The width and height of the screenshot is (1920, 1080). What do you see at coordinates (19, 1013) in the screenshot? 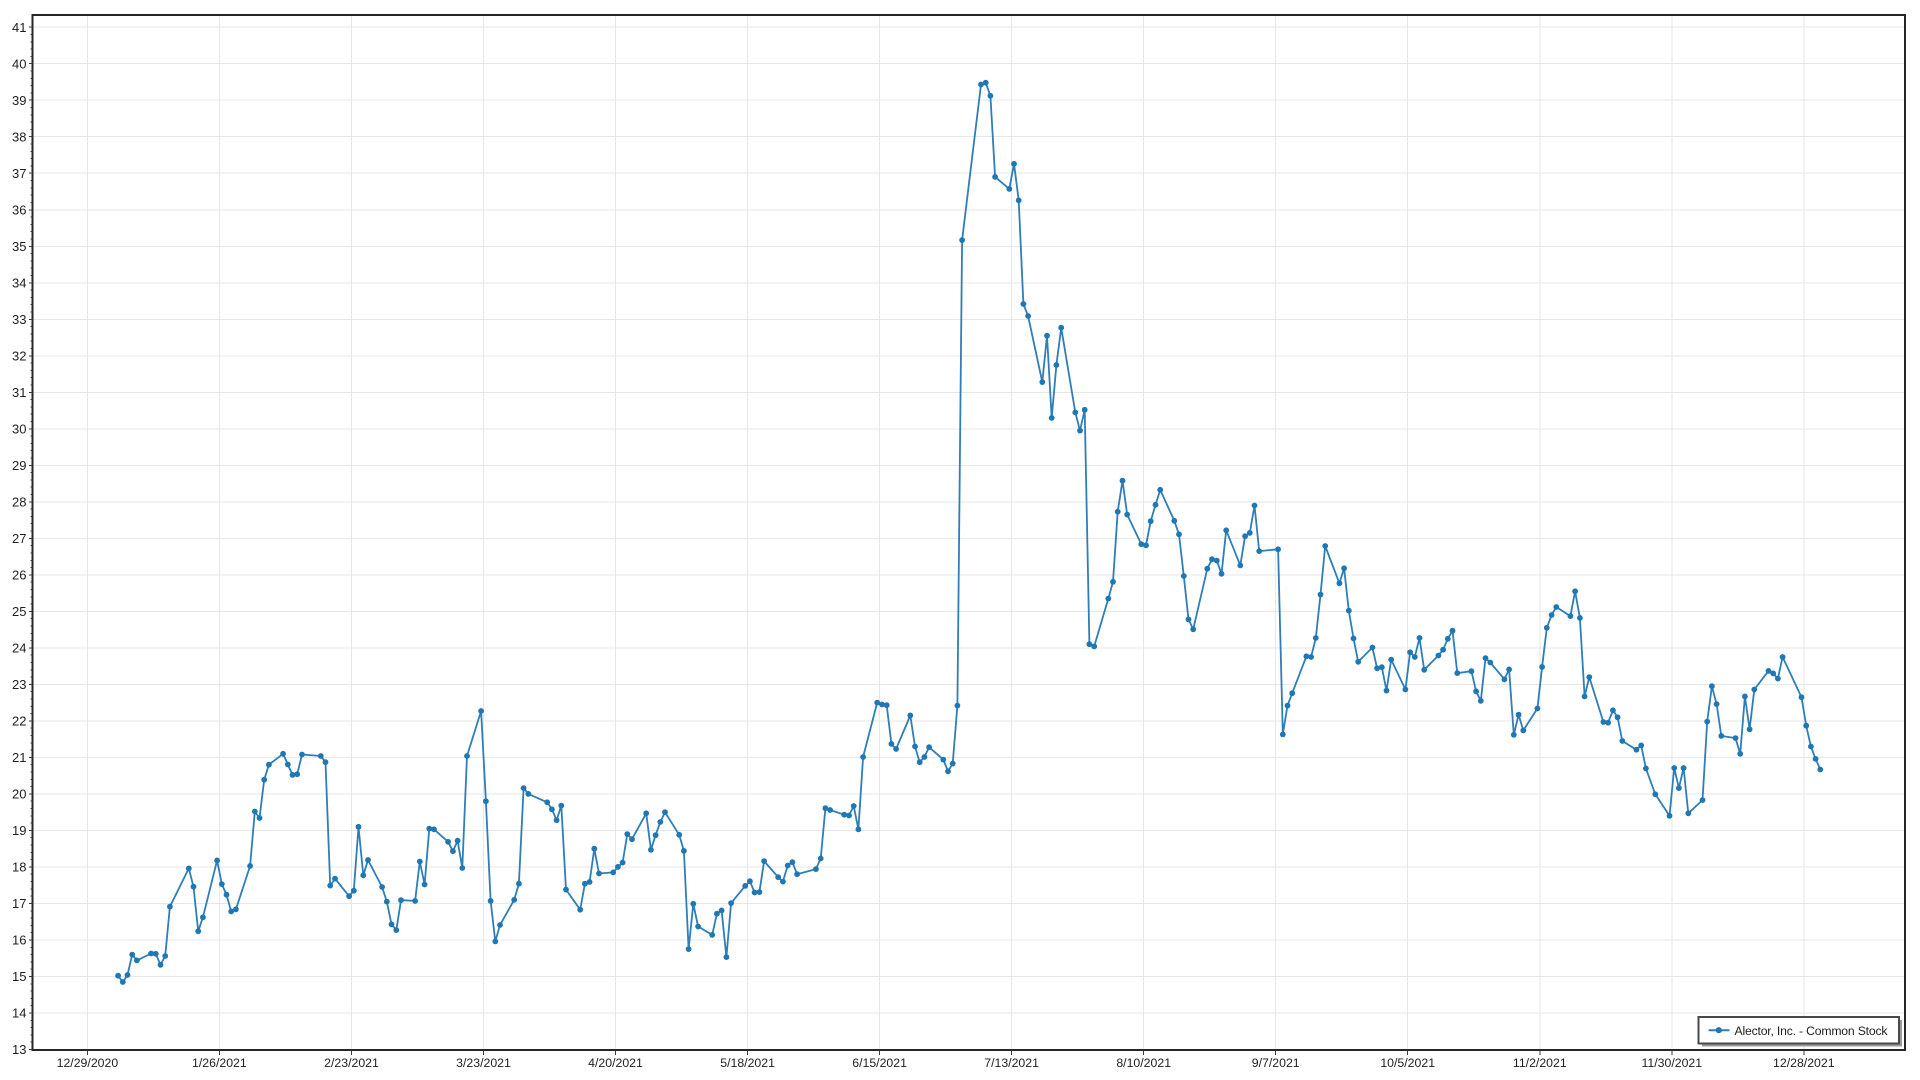
I see `svg-text: 14` at bounding box center [19, 1013].